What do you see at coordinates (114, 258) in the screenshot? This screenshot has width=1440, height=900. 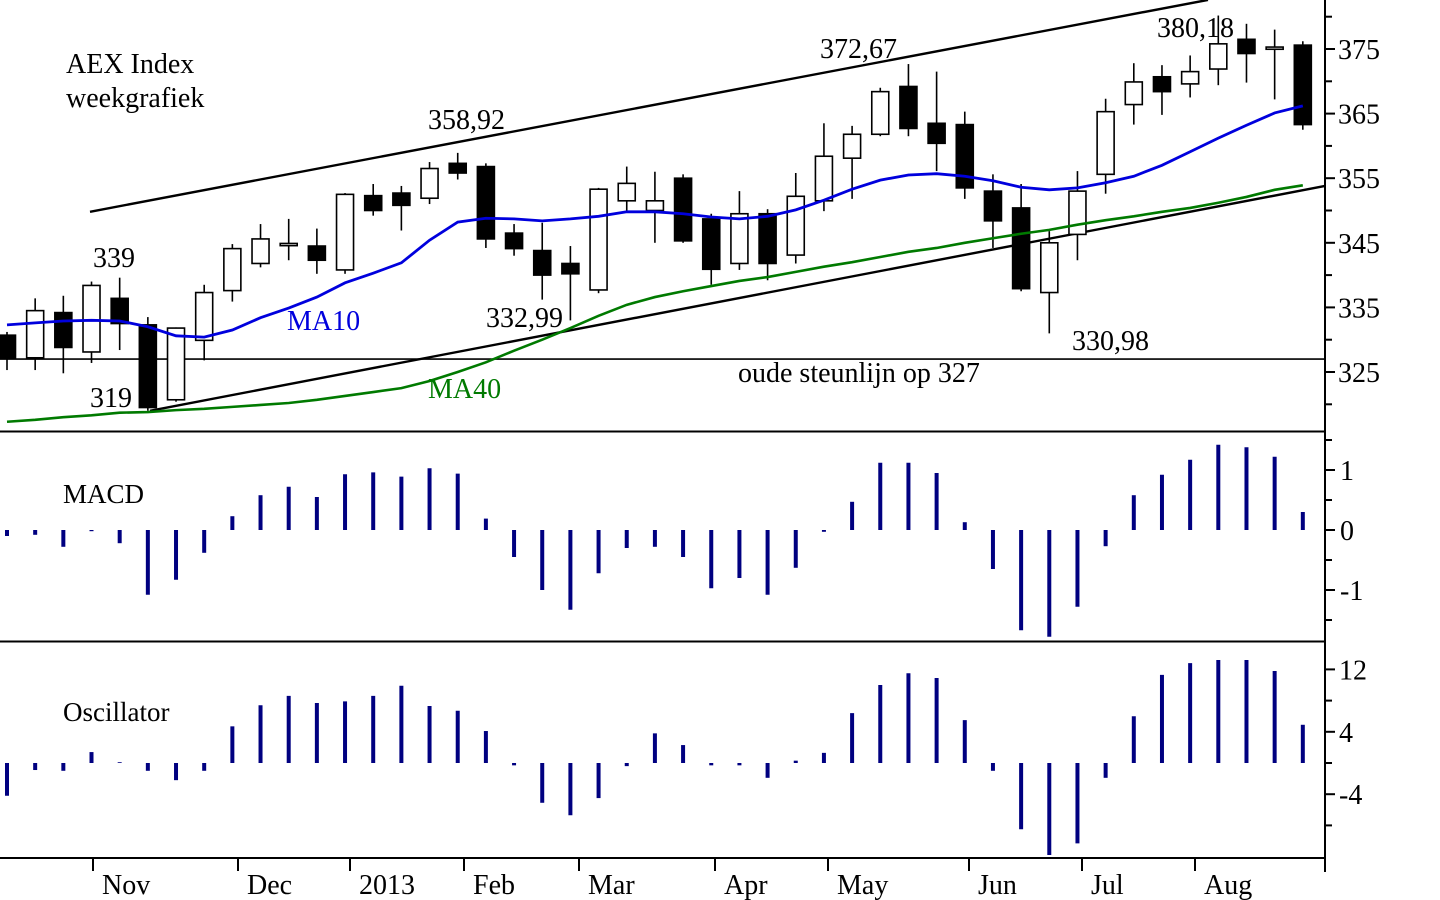 I see `price-annotation: 339` at bounding box center [114, 258].